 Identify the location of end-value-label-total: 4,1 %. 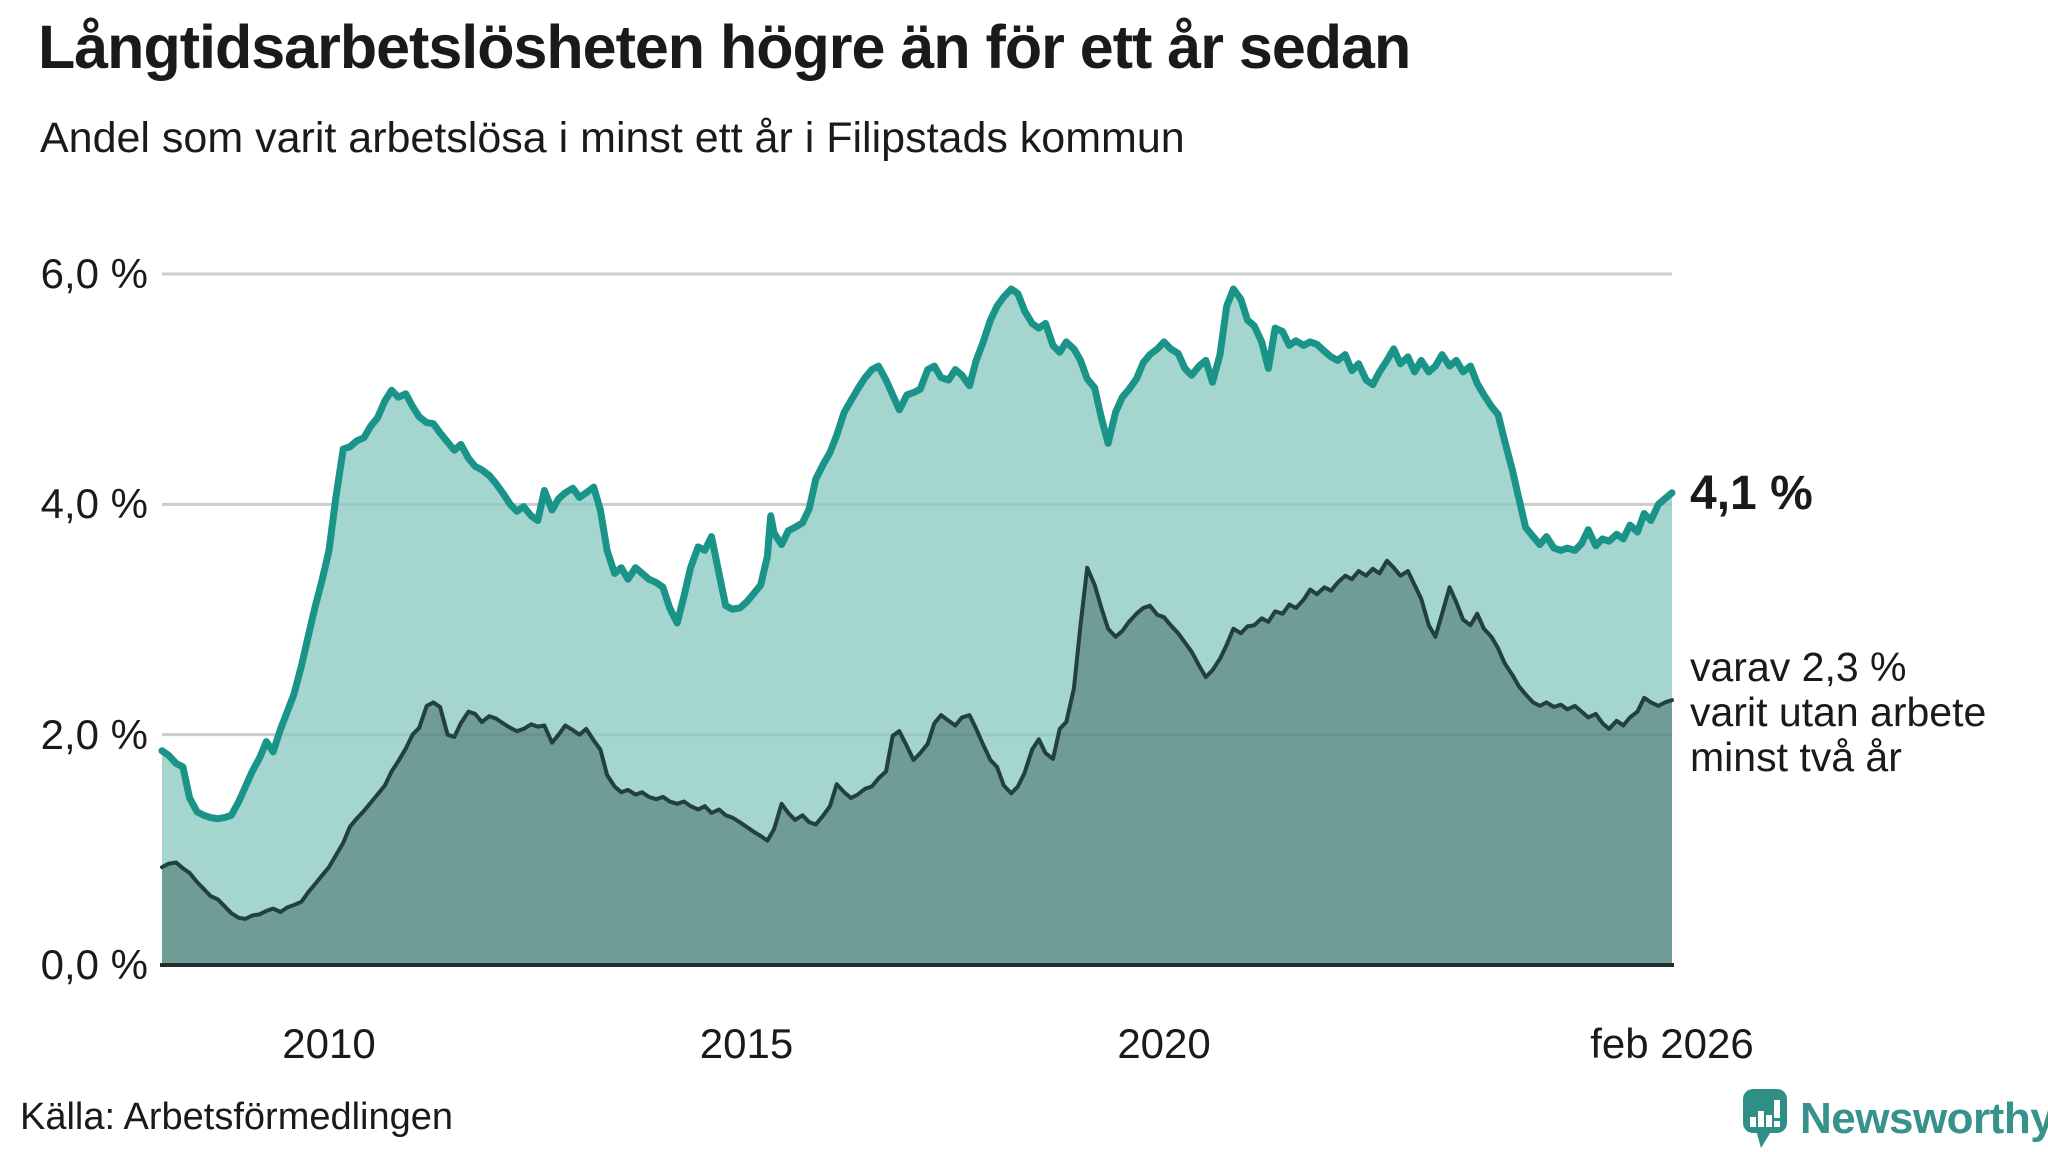
(1751, 493).